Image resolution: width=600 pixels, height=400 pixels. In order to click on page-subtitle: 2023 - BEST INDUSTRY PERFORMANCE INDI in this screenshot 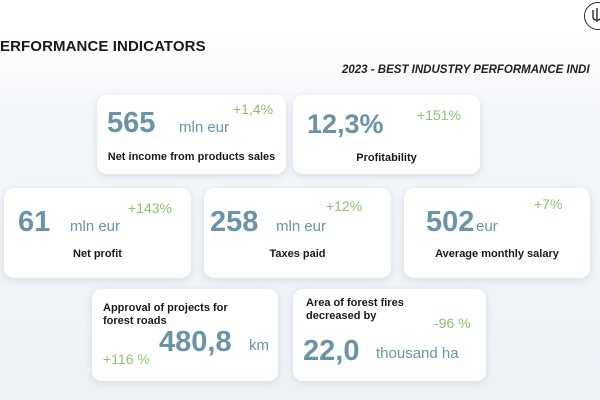, I will do `click(466, 70)`.